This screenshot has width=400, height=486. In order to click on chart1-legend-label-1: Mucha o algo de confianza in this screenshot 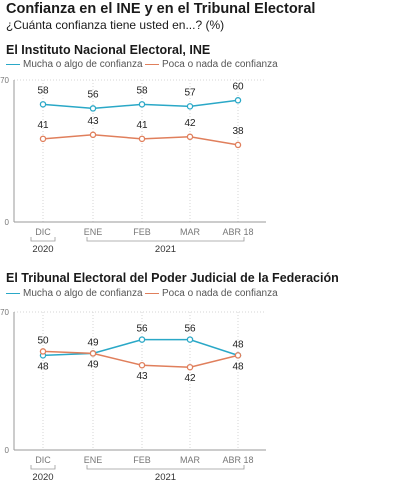, I will do `click(83, 64)`.